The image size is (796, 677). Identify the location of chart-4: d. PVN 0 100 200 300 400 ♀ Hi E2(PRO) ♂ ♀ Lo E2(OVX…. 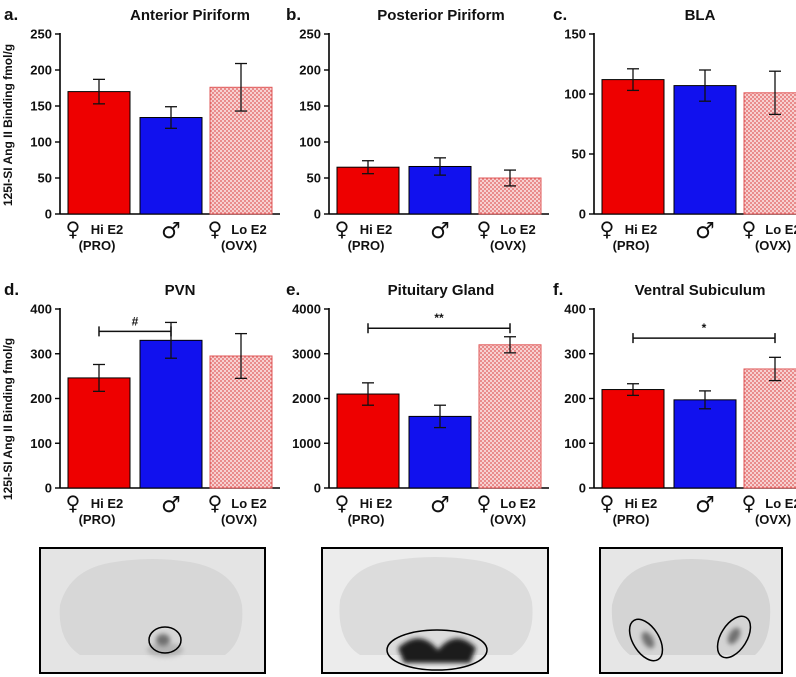
(142, 403).